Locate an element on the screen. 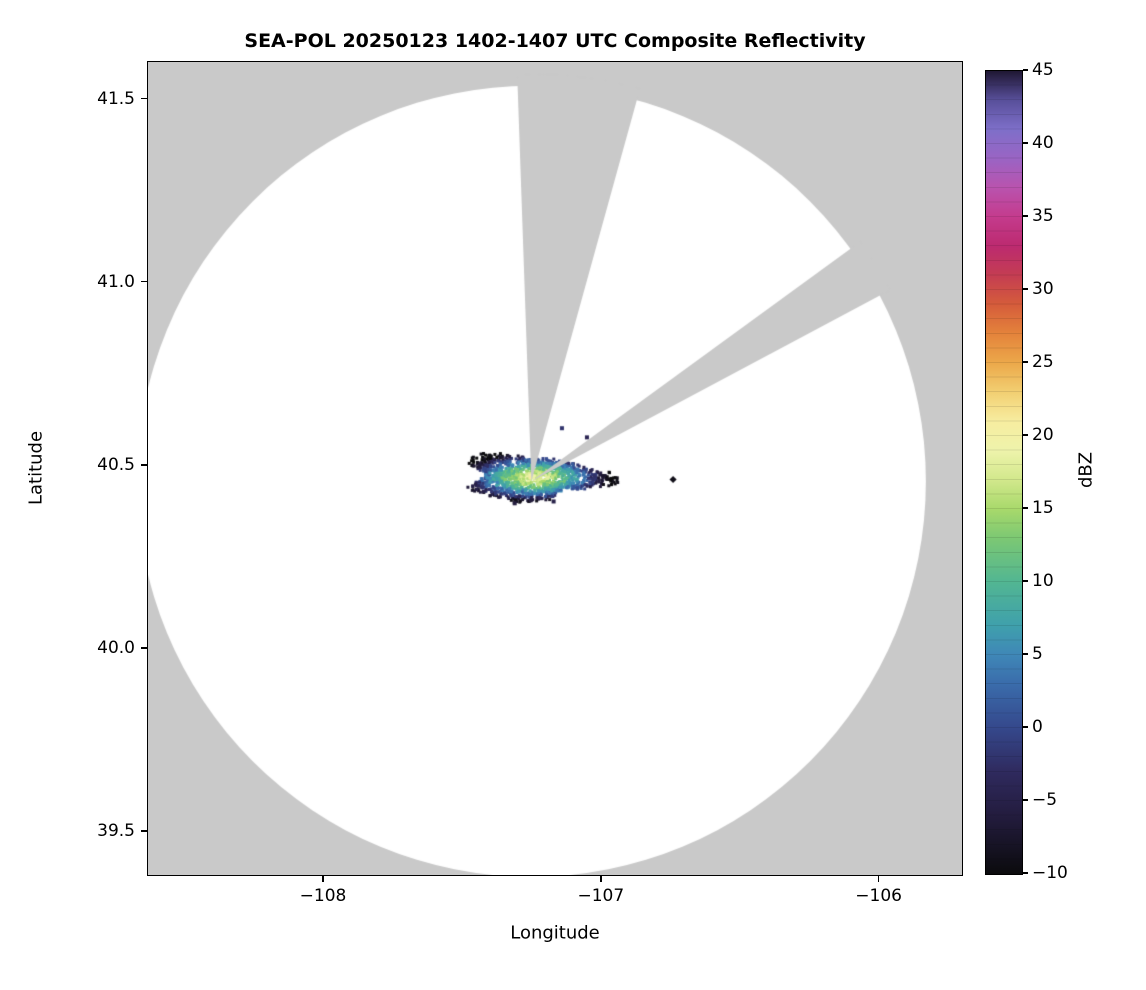  colorbar-tick-label: 30 is located at coordinates (1043, 289).